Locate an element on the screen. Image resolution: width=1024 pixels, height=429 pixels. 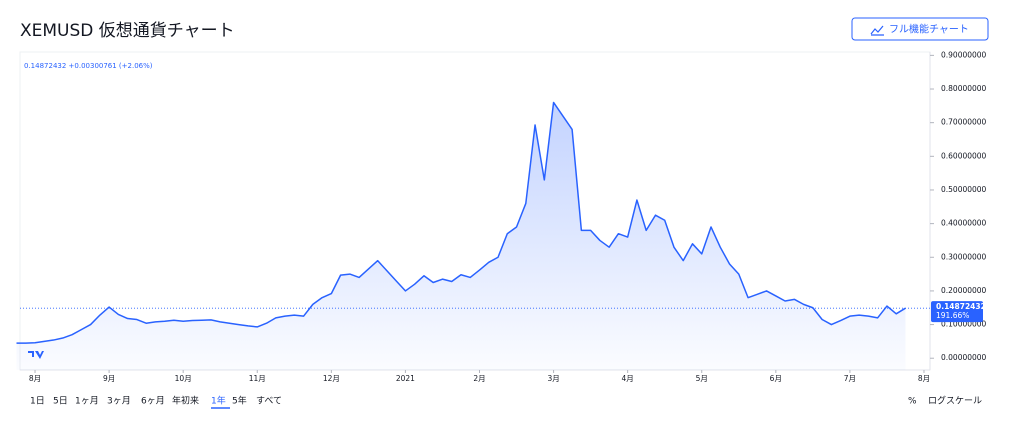
full-chart-button: フル機能チャート is located at coordinates (920, 29).